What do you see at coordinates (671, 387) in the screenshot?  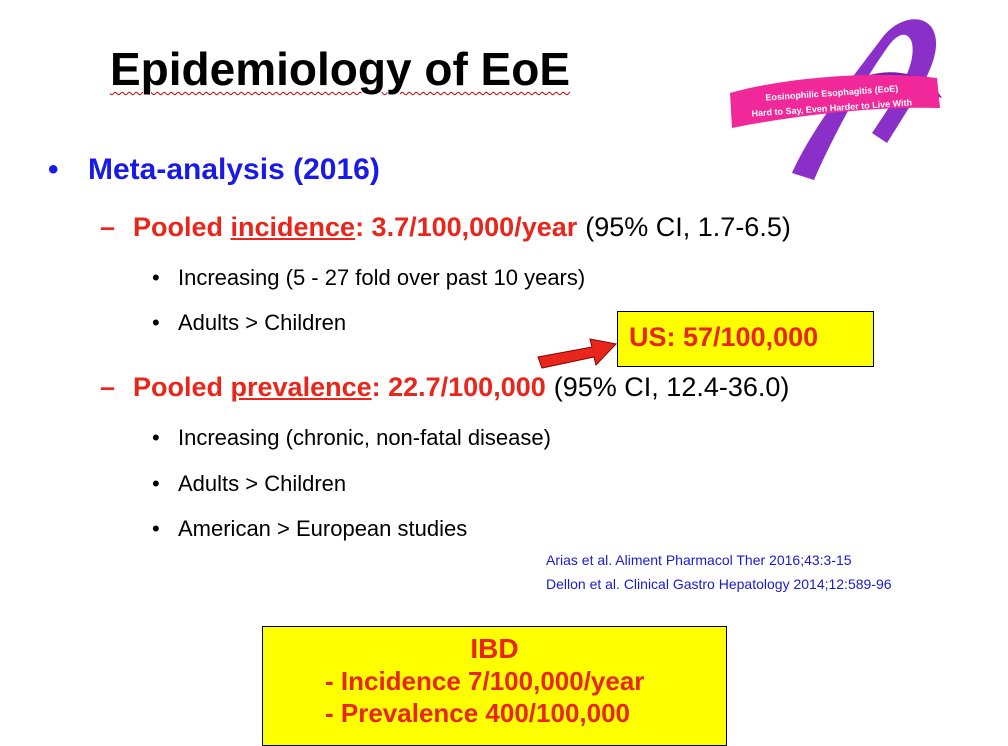 I see `note: (95% CI, 12.4-36.0)` at bounding box center [671, 387].